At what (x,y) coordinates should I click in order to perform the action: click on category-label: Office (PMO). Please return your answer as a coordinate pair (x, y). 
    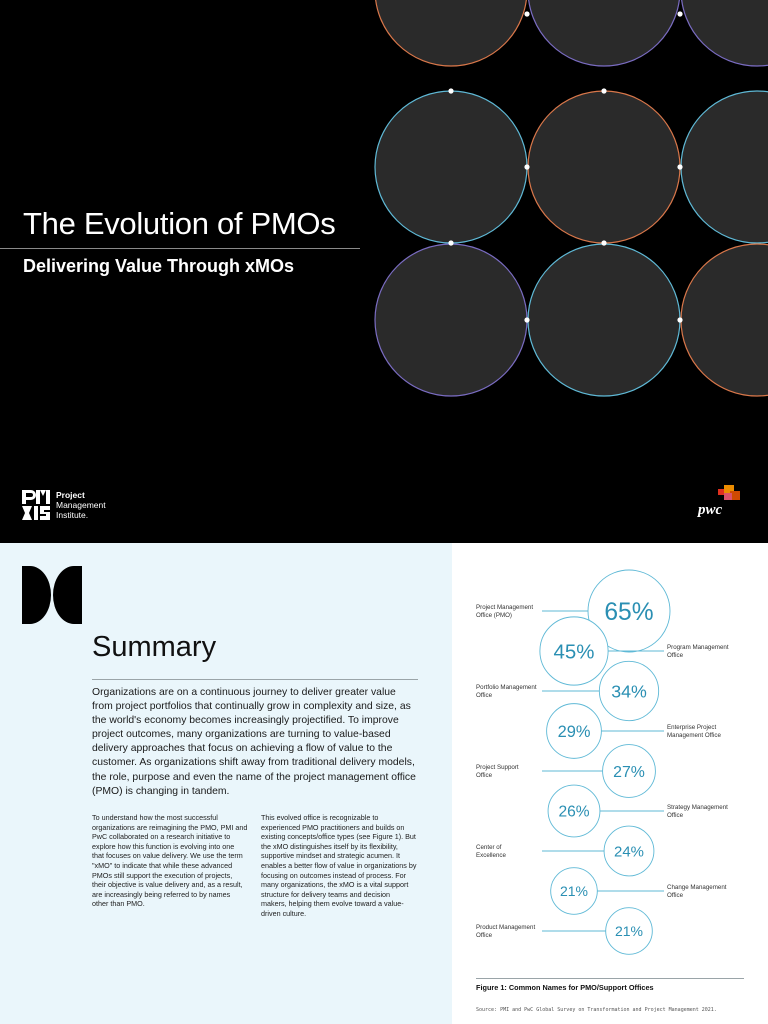
    Looking at the image, I should click on (494, 615).